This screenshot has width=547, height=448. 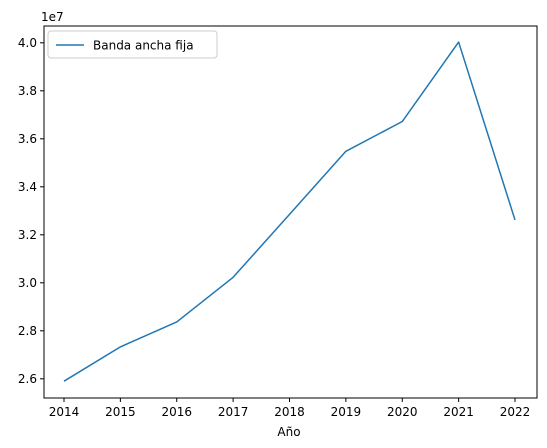 I want to click on y-tick-label: 3.6, so click(x=27, y=139).